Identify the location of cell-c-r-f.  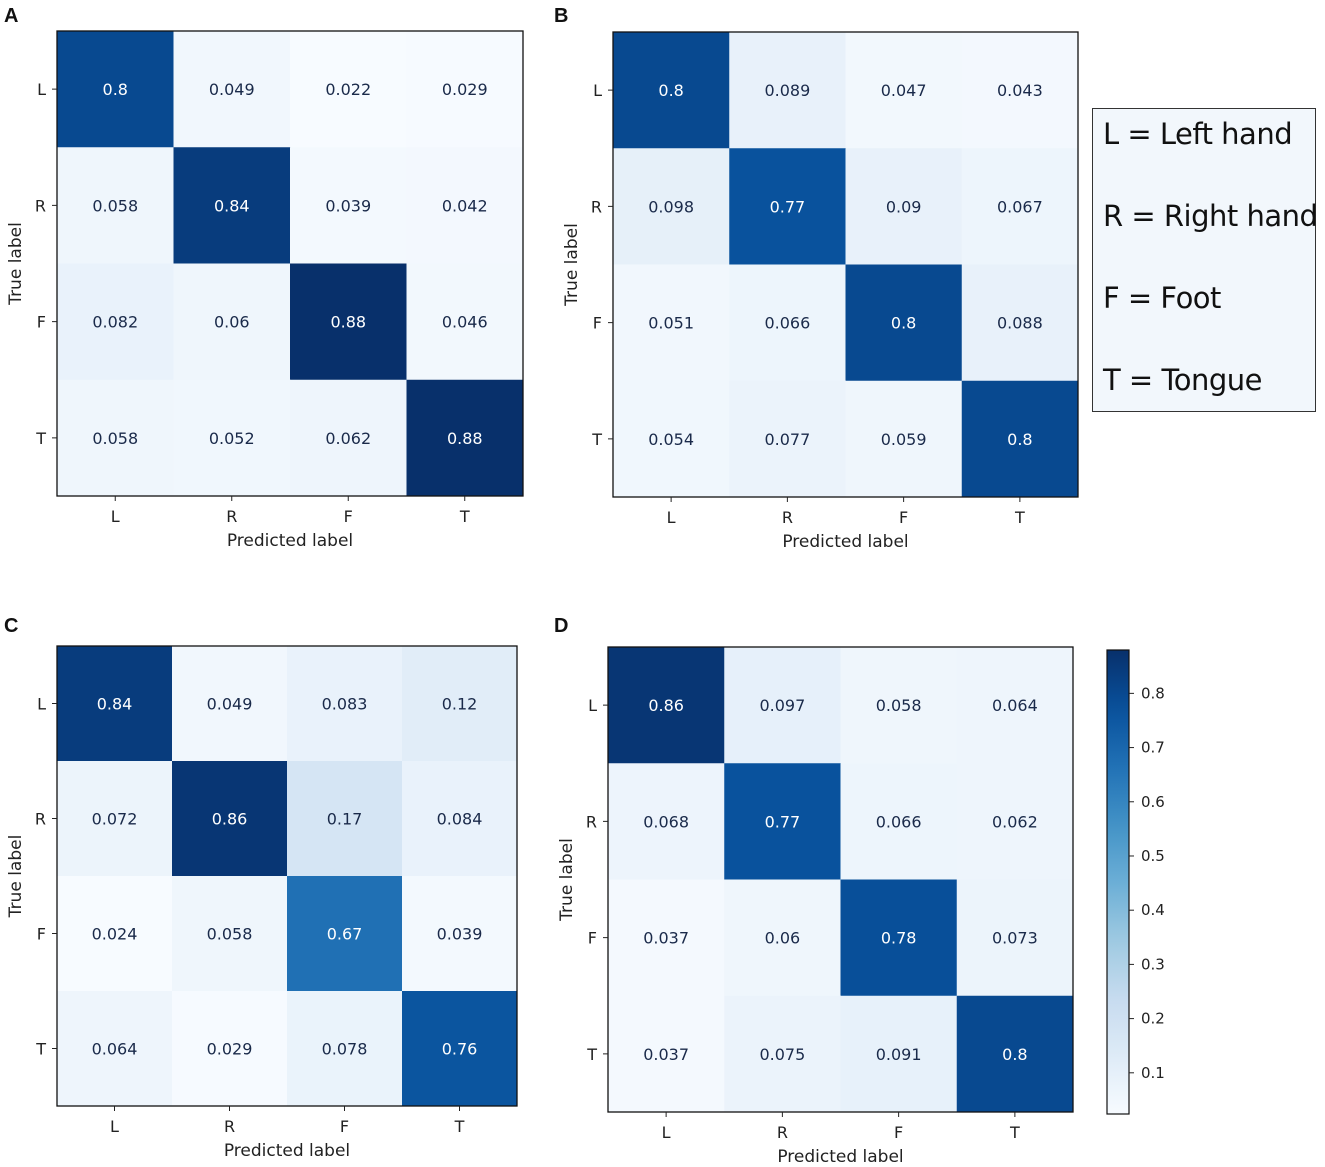
(345, 819).